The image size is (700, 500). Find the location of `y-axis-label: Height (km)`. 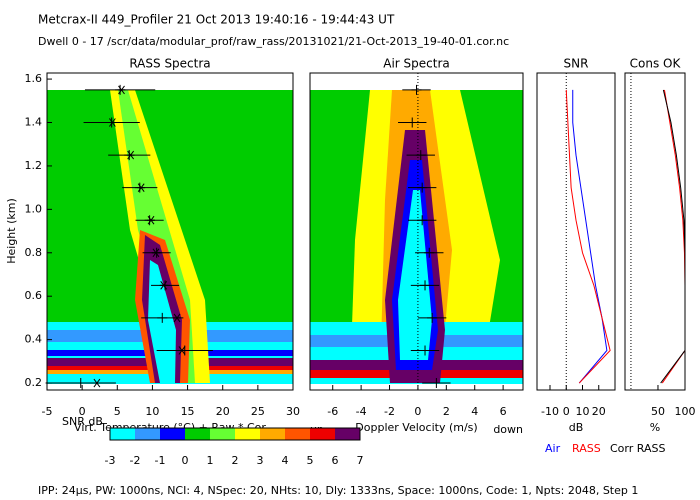

y-axis-label: Height (km) is located at coordinates (11, 231).